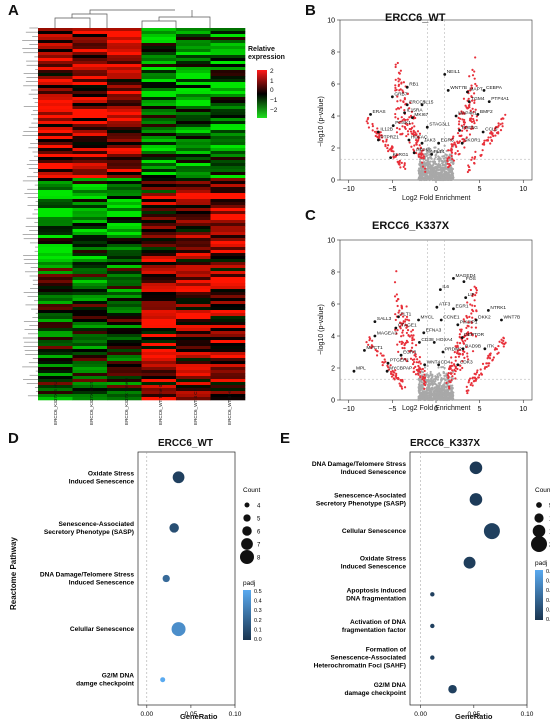 The width and height of the screenshot is (550, 725). Describe the element at coordinates (548, 572) in the screenshot. I see `color-legend-label: 0.5` at that location.